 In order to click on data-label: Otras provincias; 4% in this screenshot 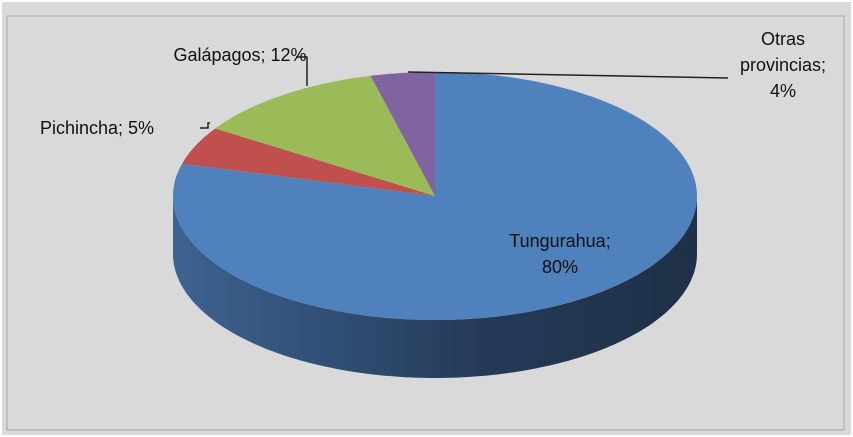, I will do `click(783, 65)`.